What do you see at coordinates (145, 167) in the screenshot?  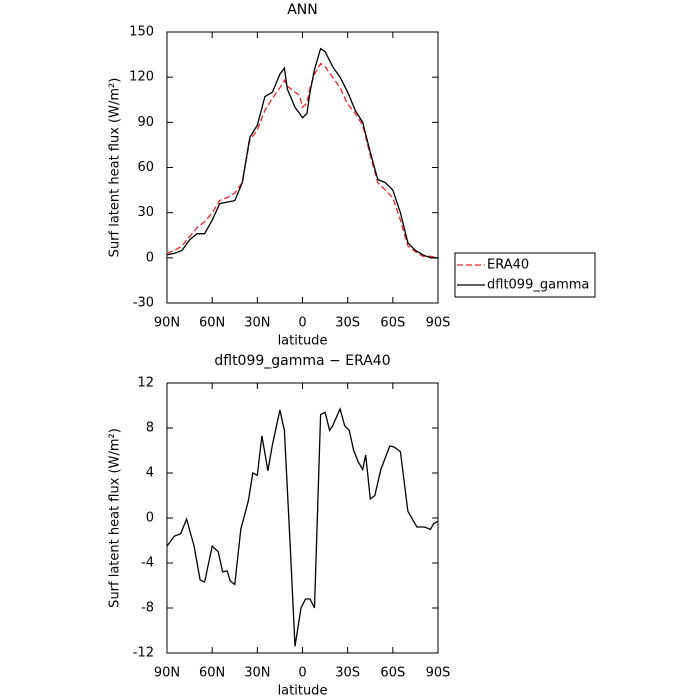 I see `y-tick-label: 60` at bounding box center [145, 167].